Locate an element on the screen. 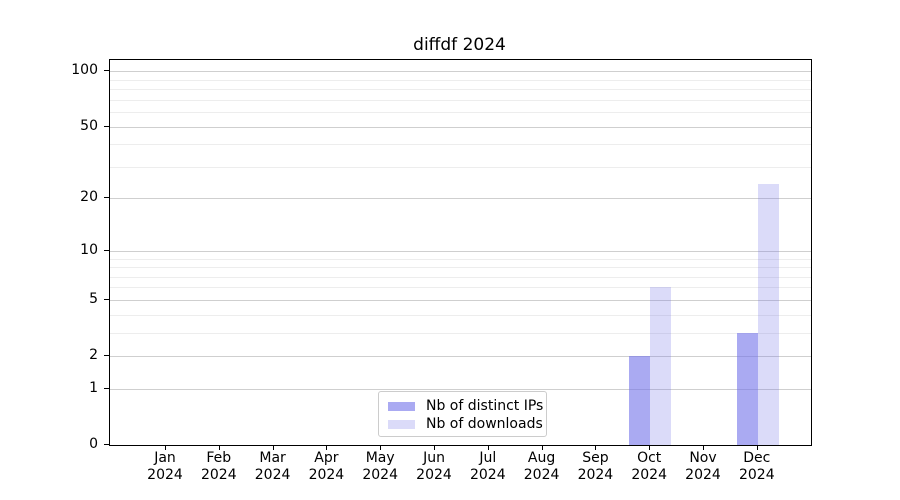 The height and width of the screenshot is (500, 900). legend-item-downloads: Nb of downloads is located at coordinates (465, 424).